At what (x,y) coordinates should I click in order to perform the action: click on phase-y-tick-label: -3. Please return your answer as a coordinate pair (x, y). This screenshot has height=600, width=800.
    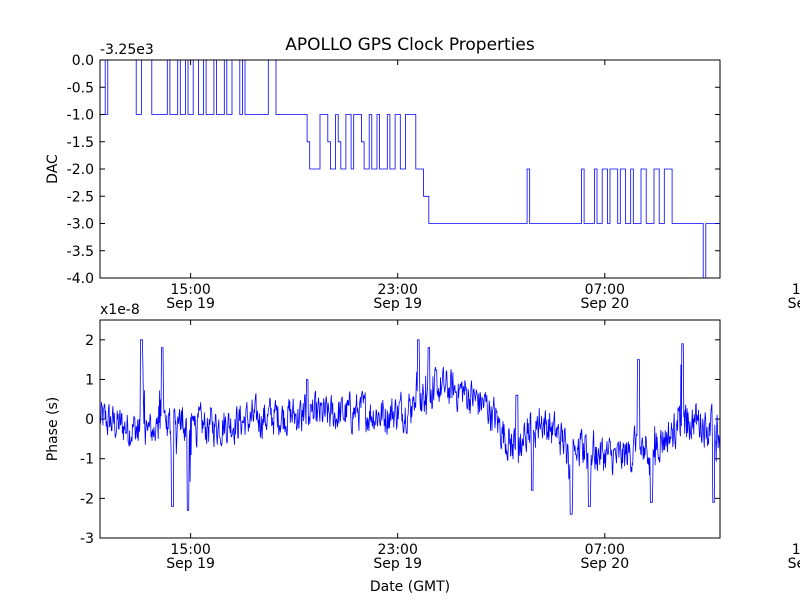
    Looking at the image, I should click on (87, 539).